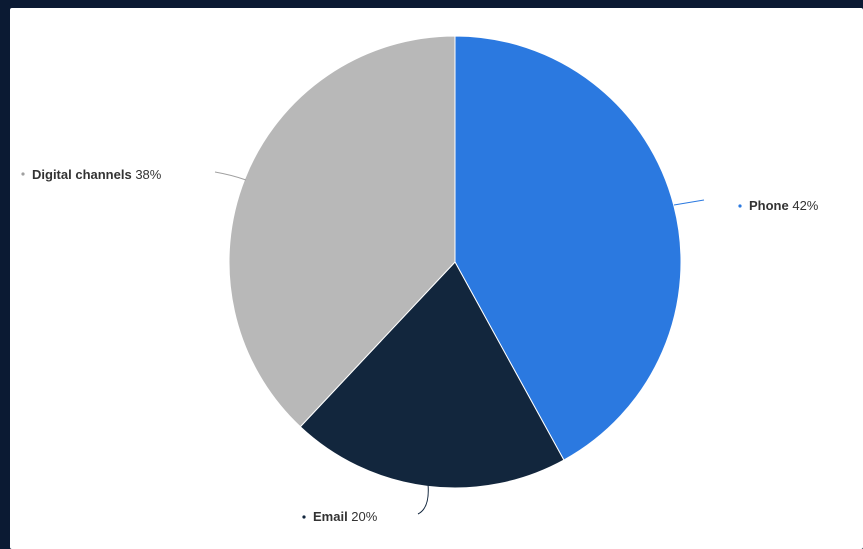 The width and height of the screenshot is (863, 549). I want to click on data-label-name: Email, so click(330, 516).